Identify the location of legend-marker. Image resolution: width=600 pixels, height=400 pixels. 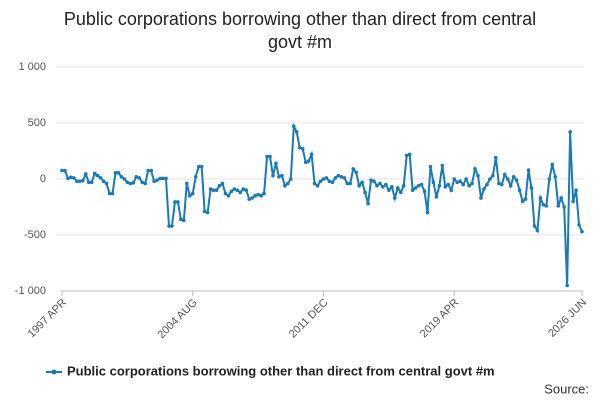
(54, 372).